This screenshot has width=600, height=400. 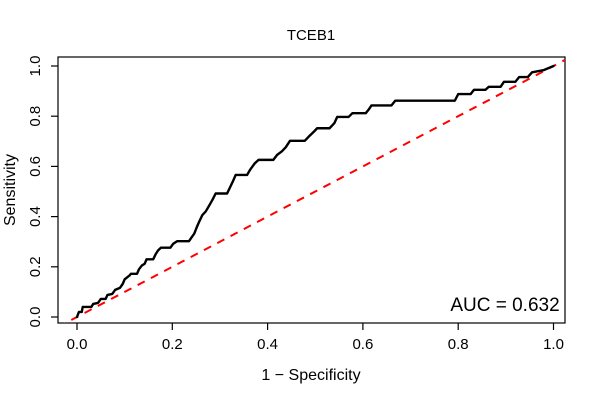 What do you see at coordinates (77, 344) in the screenshot?
I see `x-tick-label: 0.0` at bounding box center [77, 344].